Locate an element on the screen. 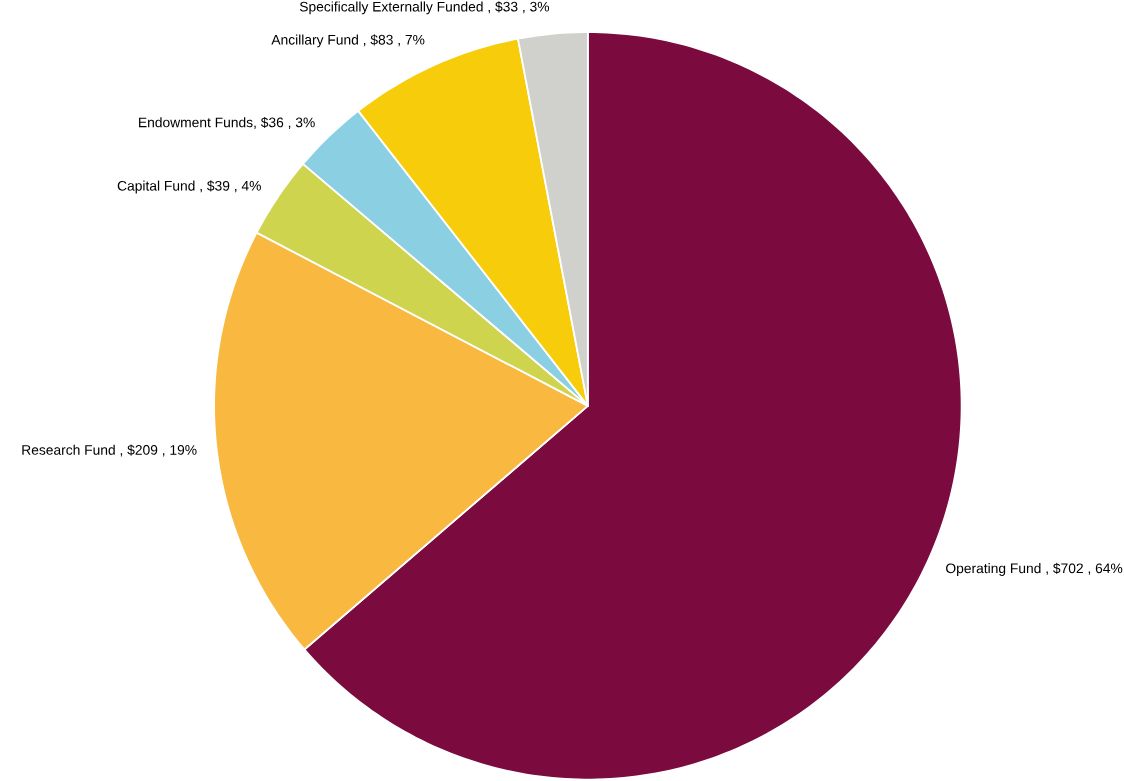  slice-label: Research Fund , $209 , 19% is located at coordinates (109, 450).